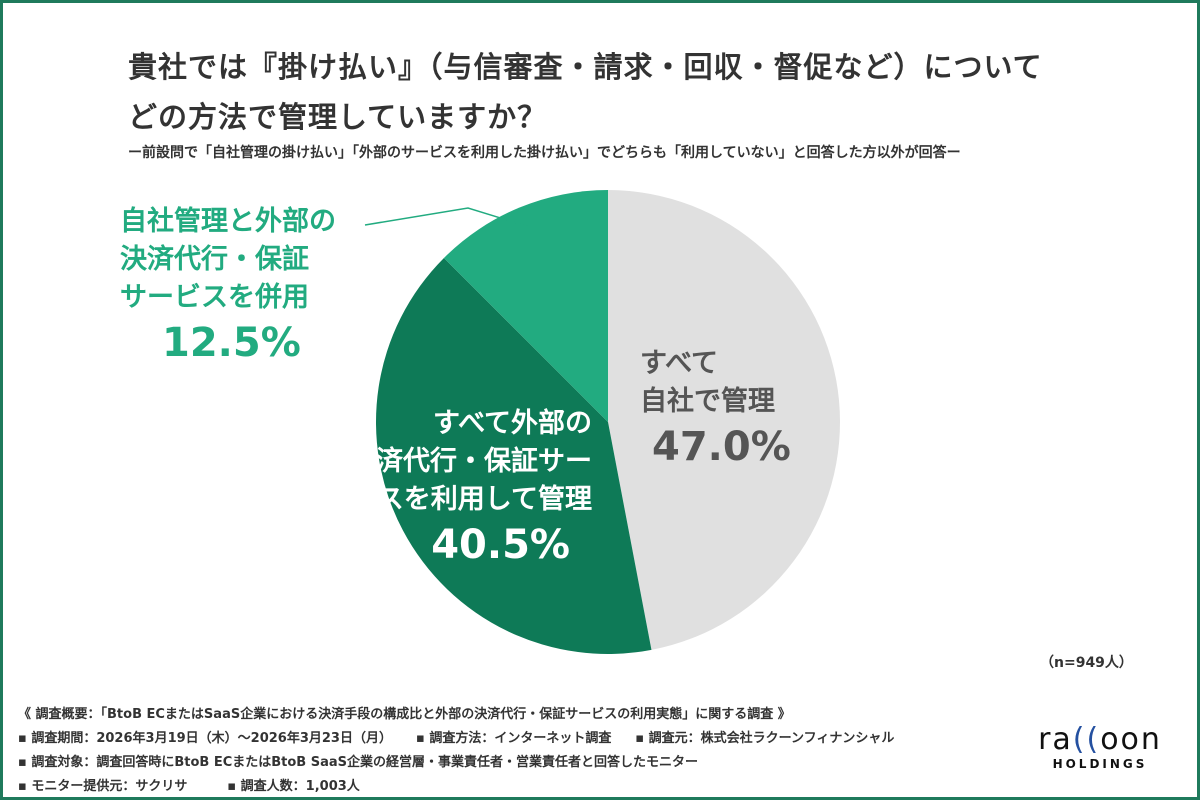 Image resolution: width=1200 pixels, height=800 pixels. I want to click on pct-label: 12.5%, so click(231, 343).